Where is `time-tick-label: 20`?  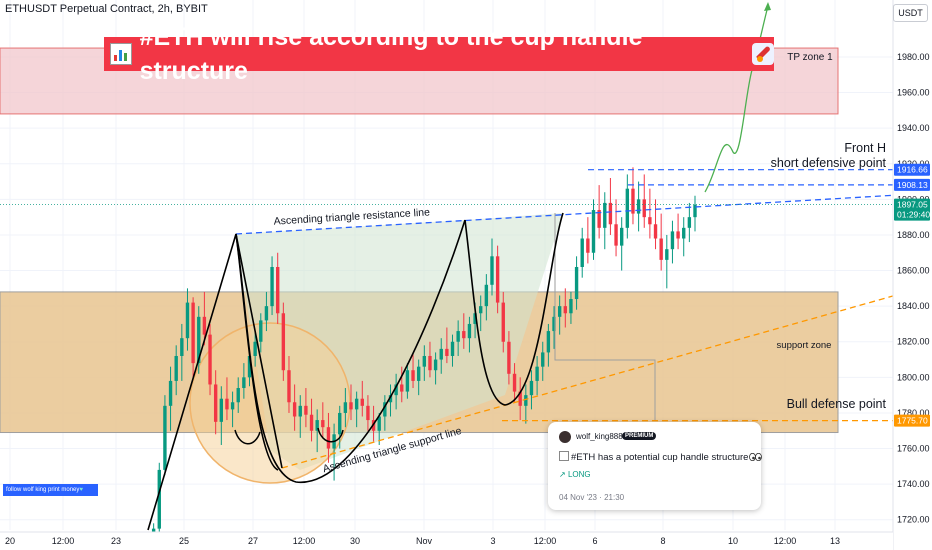
time-tick-label: 20 is located at coordinates (10, 541).